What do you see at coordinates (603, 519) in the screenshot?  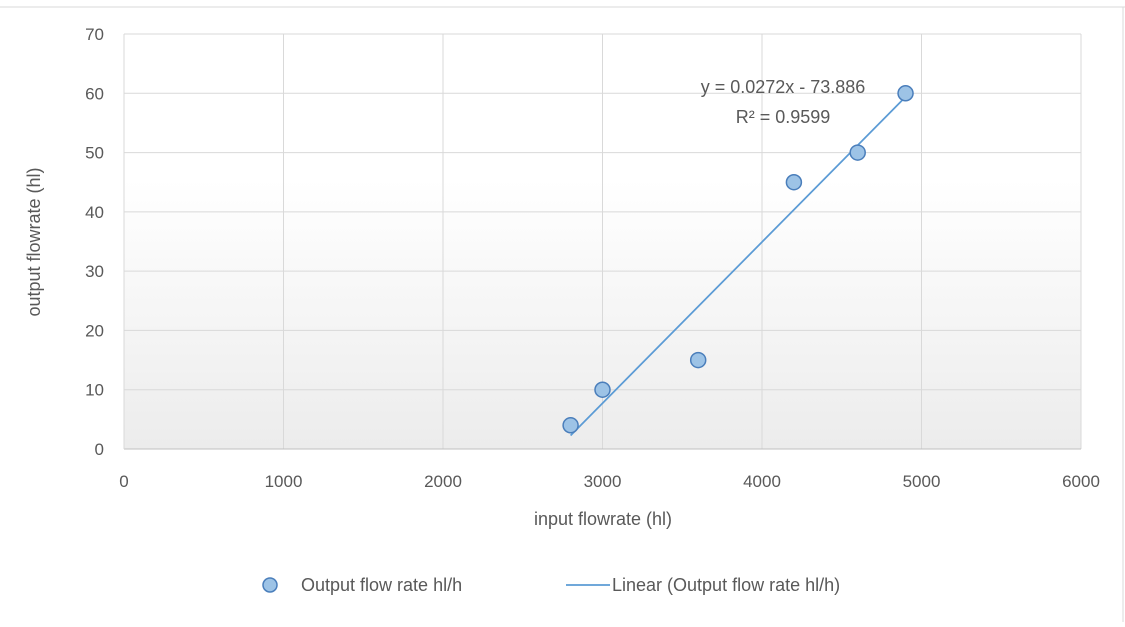 I see `x-axis-title: input flowrate (hl)` at bounding box center [603, 519].